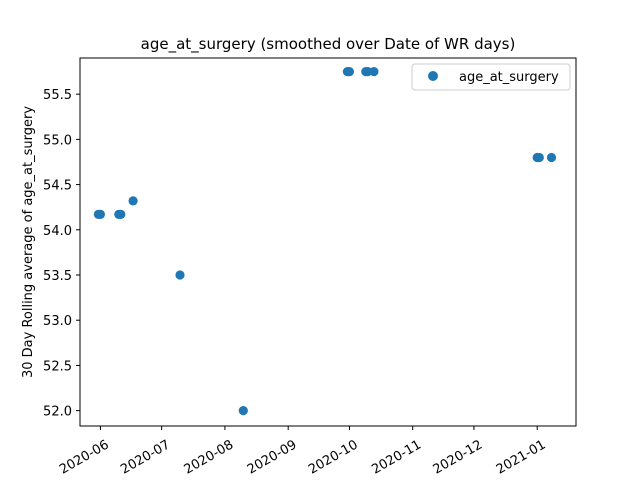 This screenshot has height=480, width=640. I want to click on legend: age_at_surgery, so click(491, 77).